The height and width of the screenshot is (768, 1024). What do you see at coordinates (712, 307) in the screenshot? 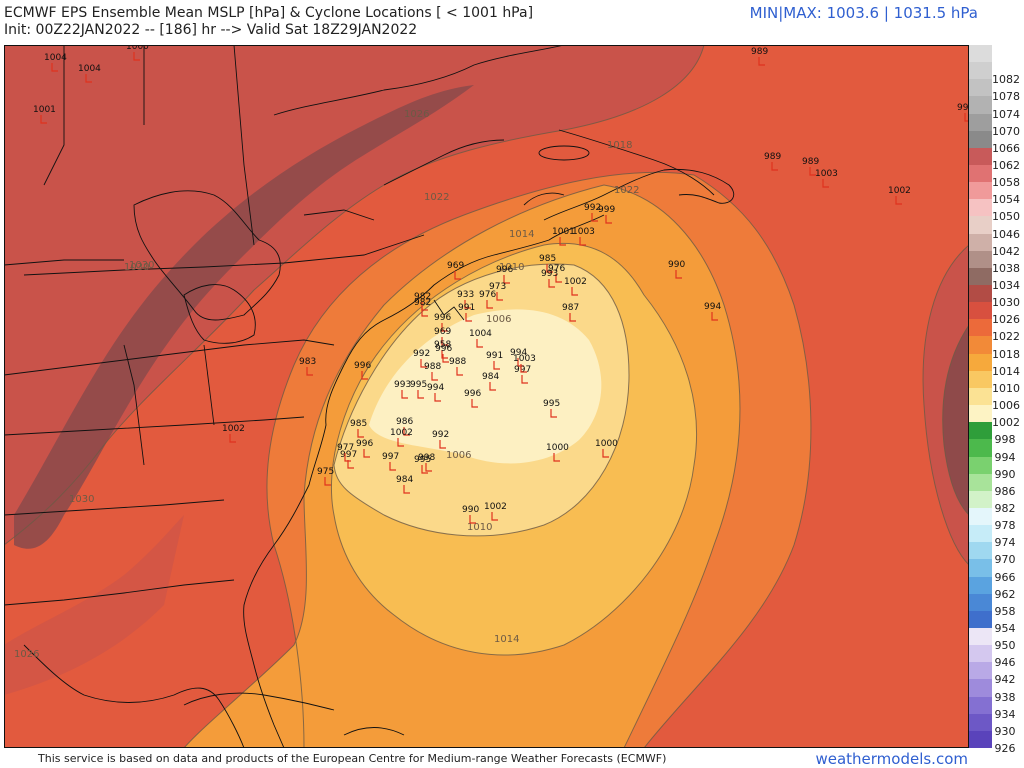
I see `cyclone-pressure-label: 994` at bounding box center [712, 307].